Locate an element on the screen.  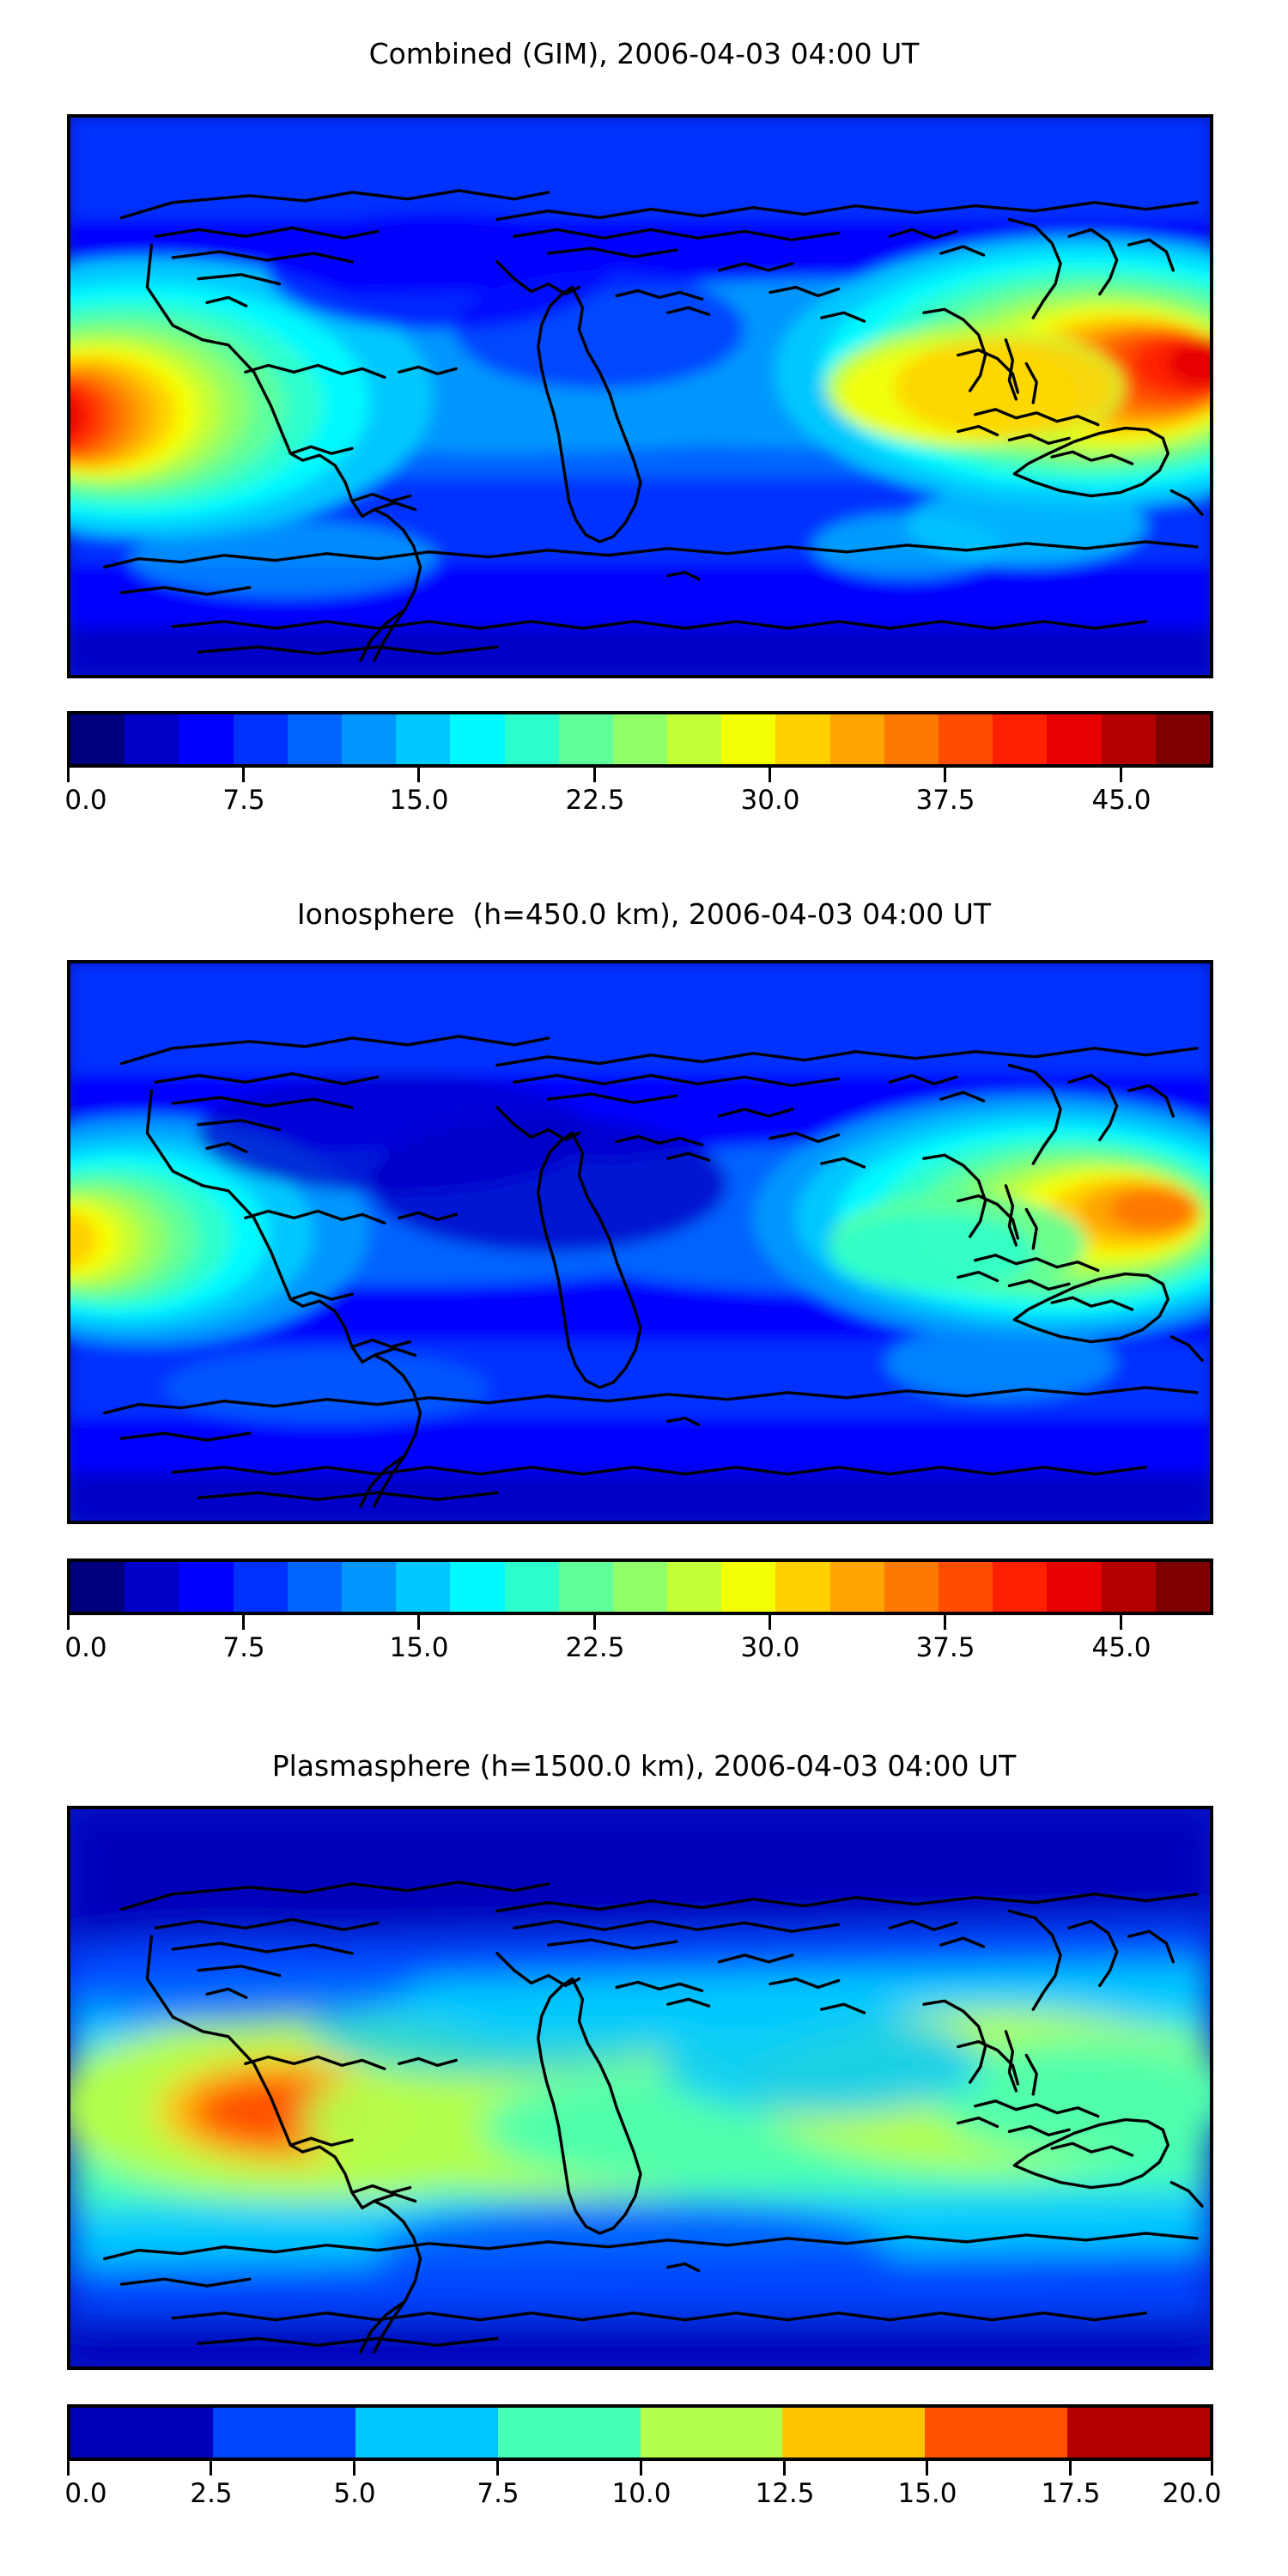
cbar3-tick-8: 20.0 is located at coordinates (1192, 2493).